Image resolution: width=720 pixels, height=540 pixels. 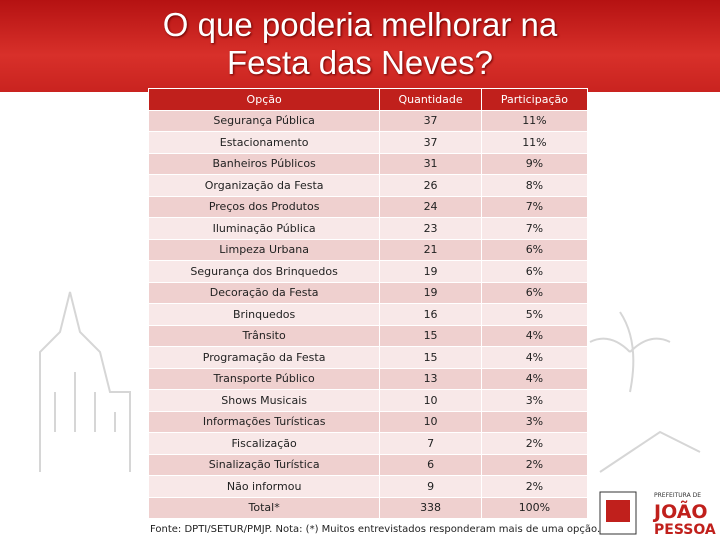 I want to click on cell: Segurança dos Brinquedos, so click(x=264, y=271).